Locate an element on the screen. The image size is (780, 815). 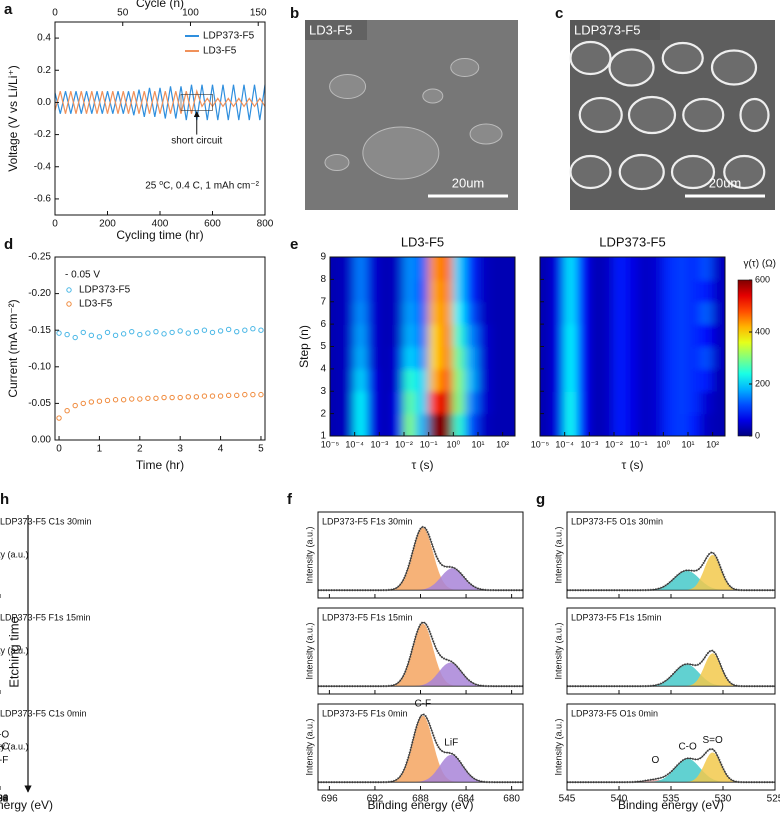
x-tick-label: 1 is located at coordinates (100, 449).